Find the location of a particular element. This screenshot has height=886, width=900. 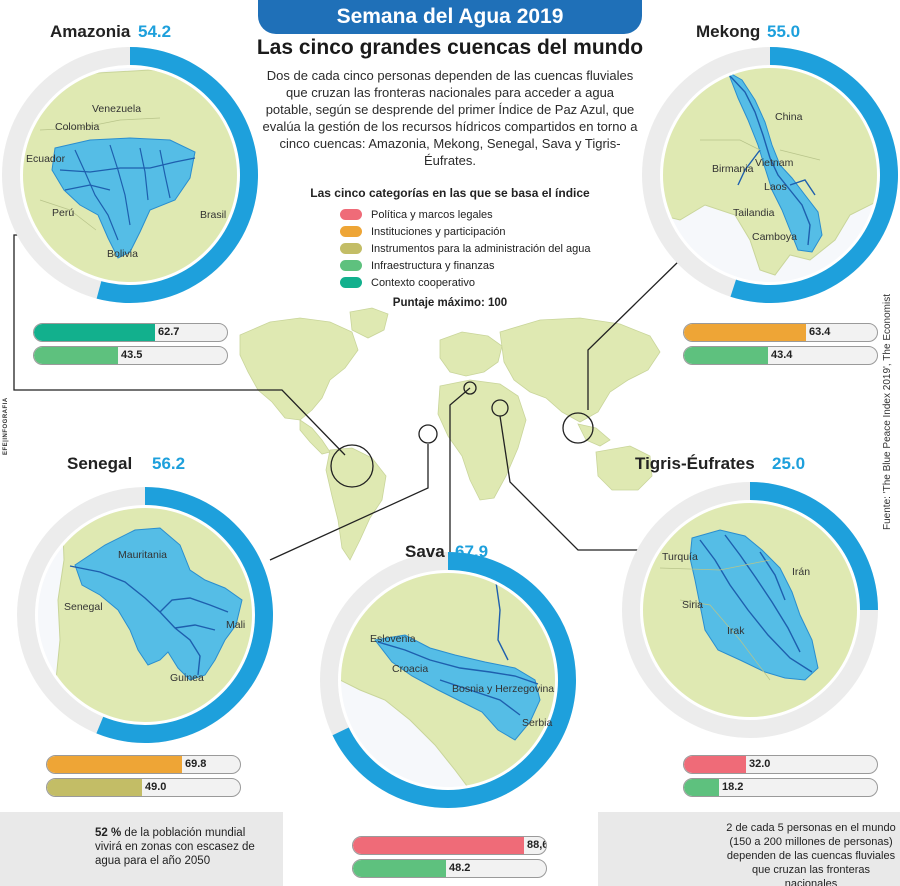

basin-title-senegal: Senegal is located at coordinates (100, 463).